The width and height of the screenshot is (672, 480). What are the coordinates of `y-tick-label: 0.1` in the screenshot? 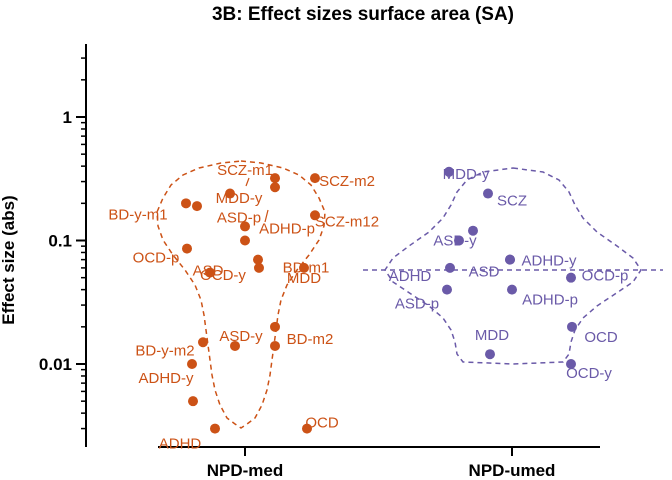 It's located at (60, 241).